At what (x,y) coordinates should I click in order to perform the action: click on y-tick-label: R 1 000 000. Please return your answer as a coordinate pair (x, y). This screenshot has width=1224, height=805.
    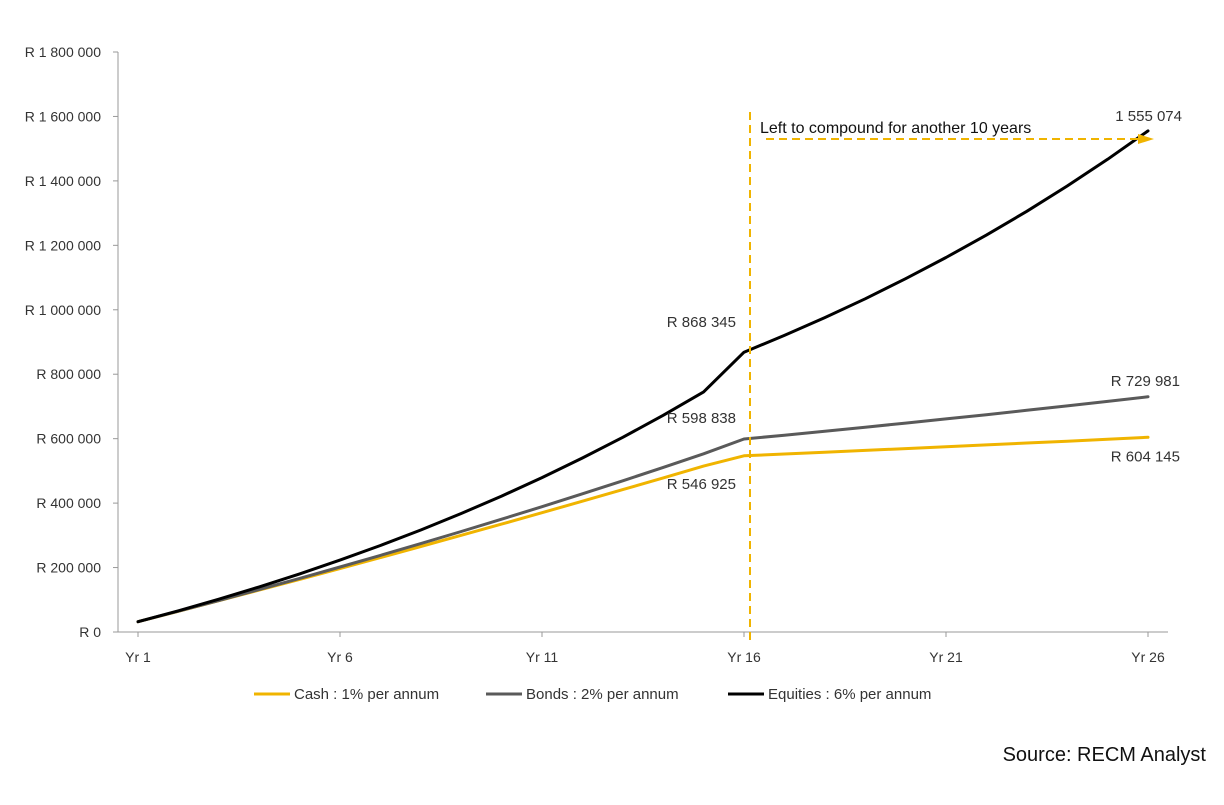
    Looking at the image, I should click on (63, 310).